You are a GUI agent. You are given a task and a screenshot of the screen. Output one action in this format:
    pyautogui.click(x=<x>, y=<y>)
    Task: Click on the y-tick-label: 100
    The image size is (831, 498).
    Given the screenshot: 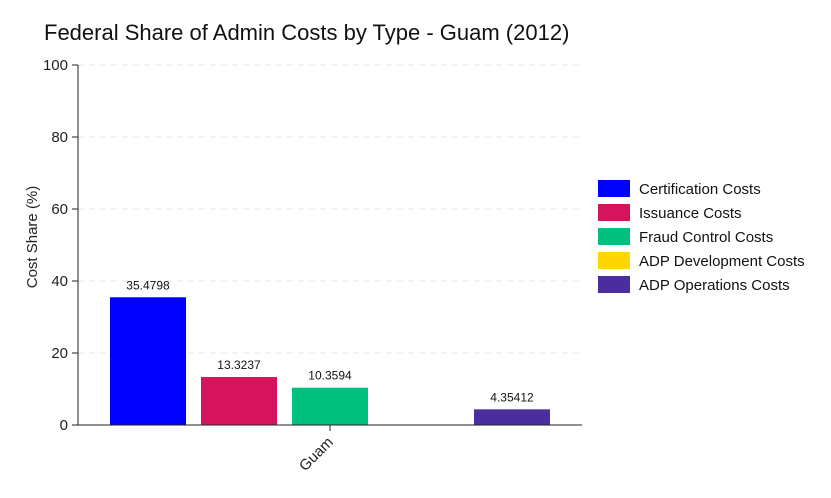 What is the action you would take?
    pyautogui.click(x=55, y=65)
    